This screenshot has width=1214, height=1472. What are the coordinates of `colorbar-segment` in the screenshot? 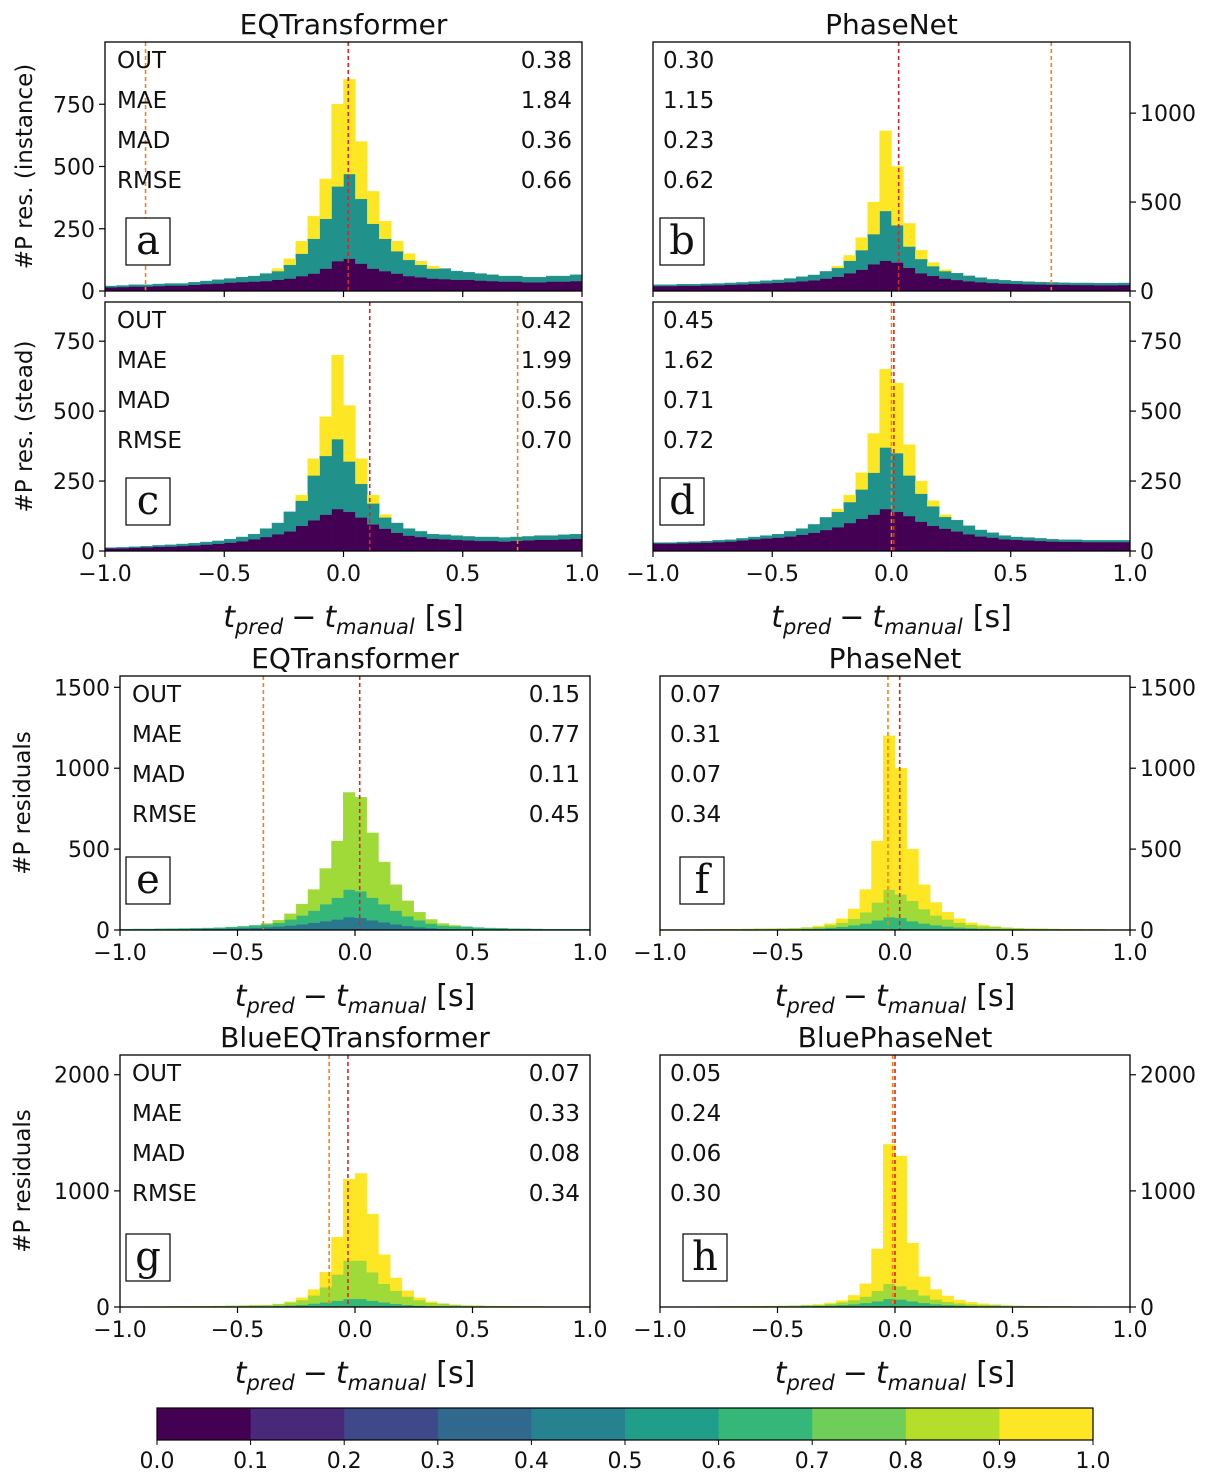 It's located at (578, 1424).